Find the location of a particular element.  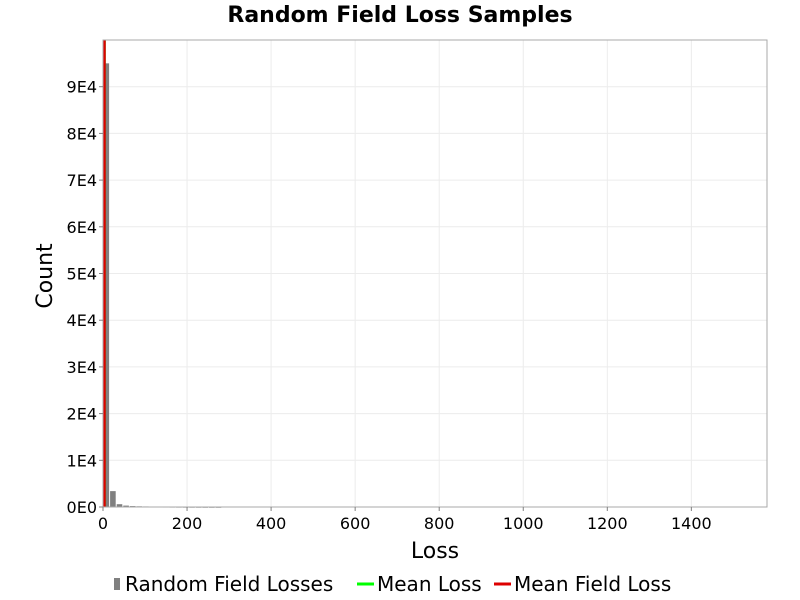

x-axis-label: Loss is located at coordinates (435, 551).